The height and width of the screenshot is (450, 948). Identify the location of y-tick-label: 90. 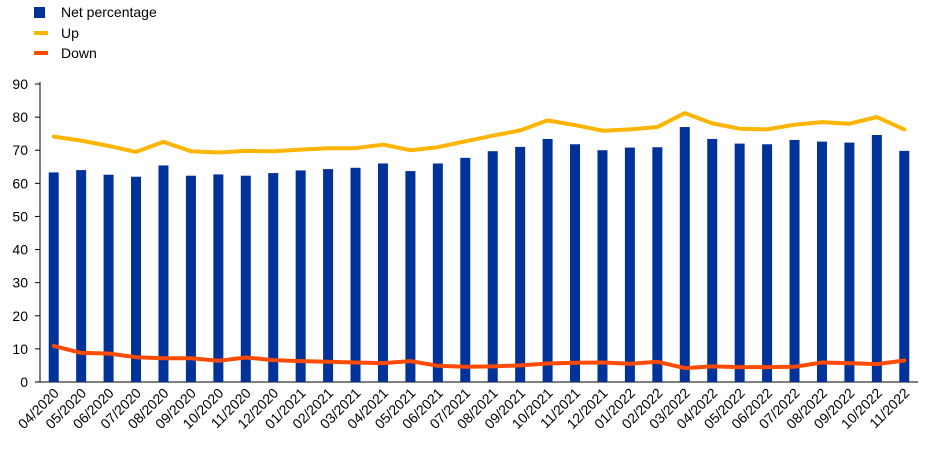
(20, 84).